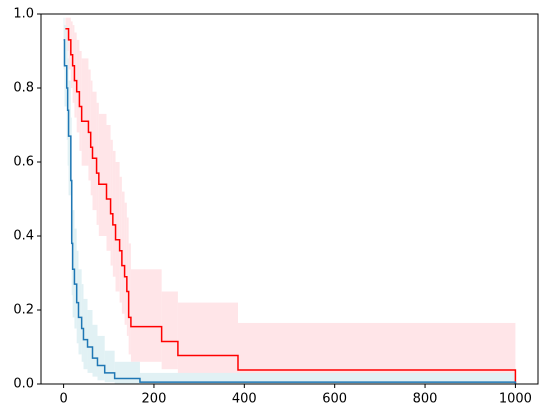 This screenshot has width=547, height=418. What do you see at coordinates (23, 384) in the screenshot?
I see `y-tick-label: 0.0` at bounding box center [23, 384].